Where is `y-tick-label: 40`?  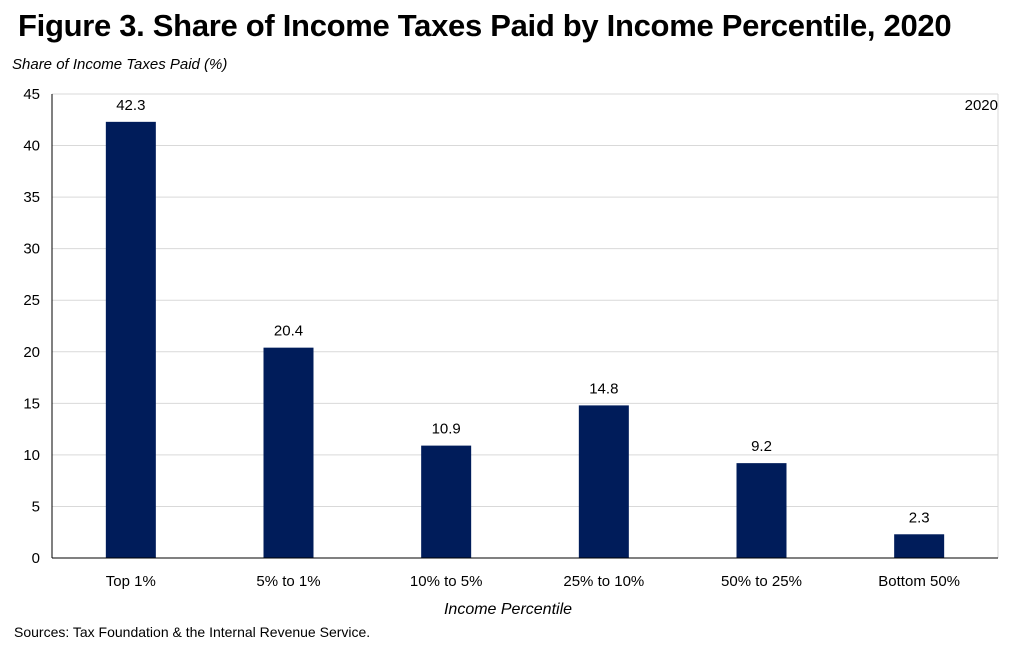
y-tick-label: 40 is located at coordinates (31, 146).